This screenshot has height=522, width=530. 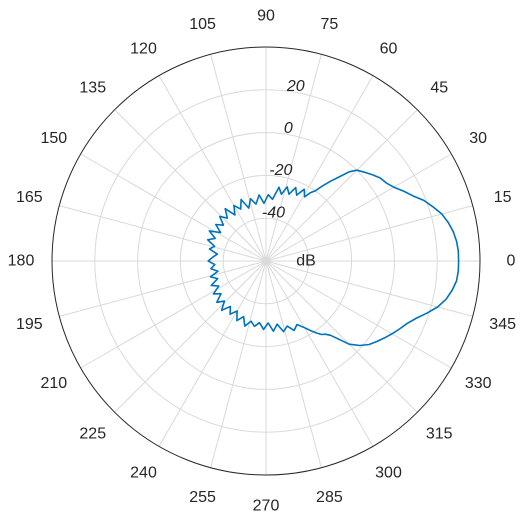 I want to click on theta-tick-label-315: 315, so click(x=439, y=434).